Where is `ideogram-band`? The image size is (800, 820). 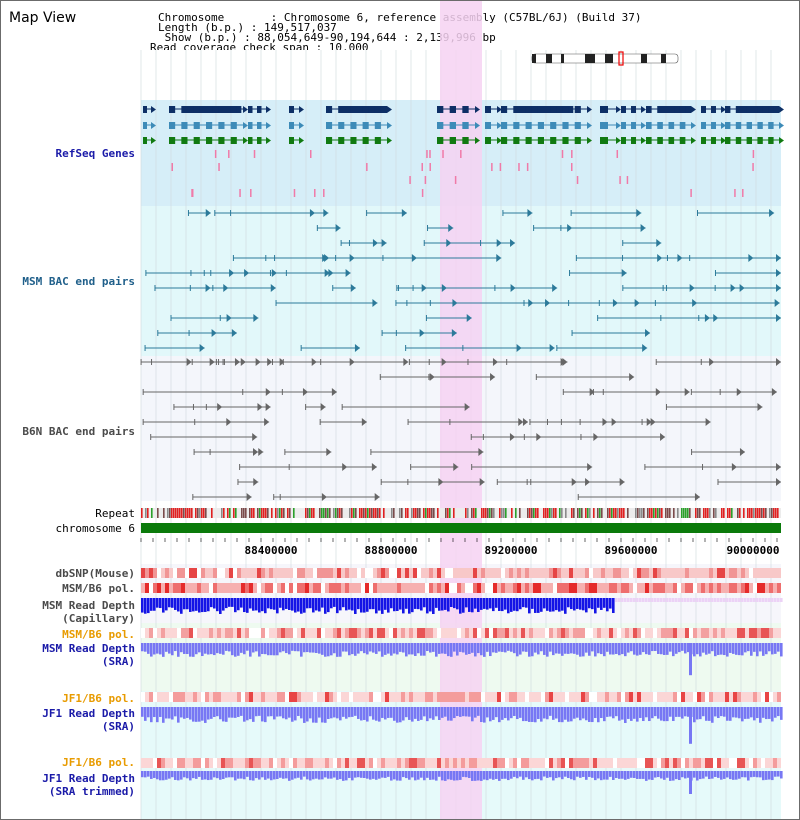
ideogram-band is located at coordinates (534, 58).